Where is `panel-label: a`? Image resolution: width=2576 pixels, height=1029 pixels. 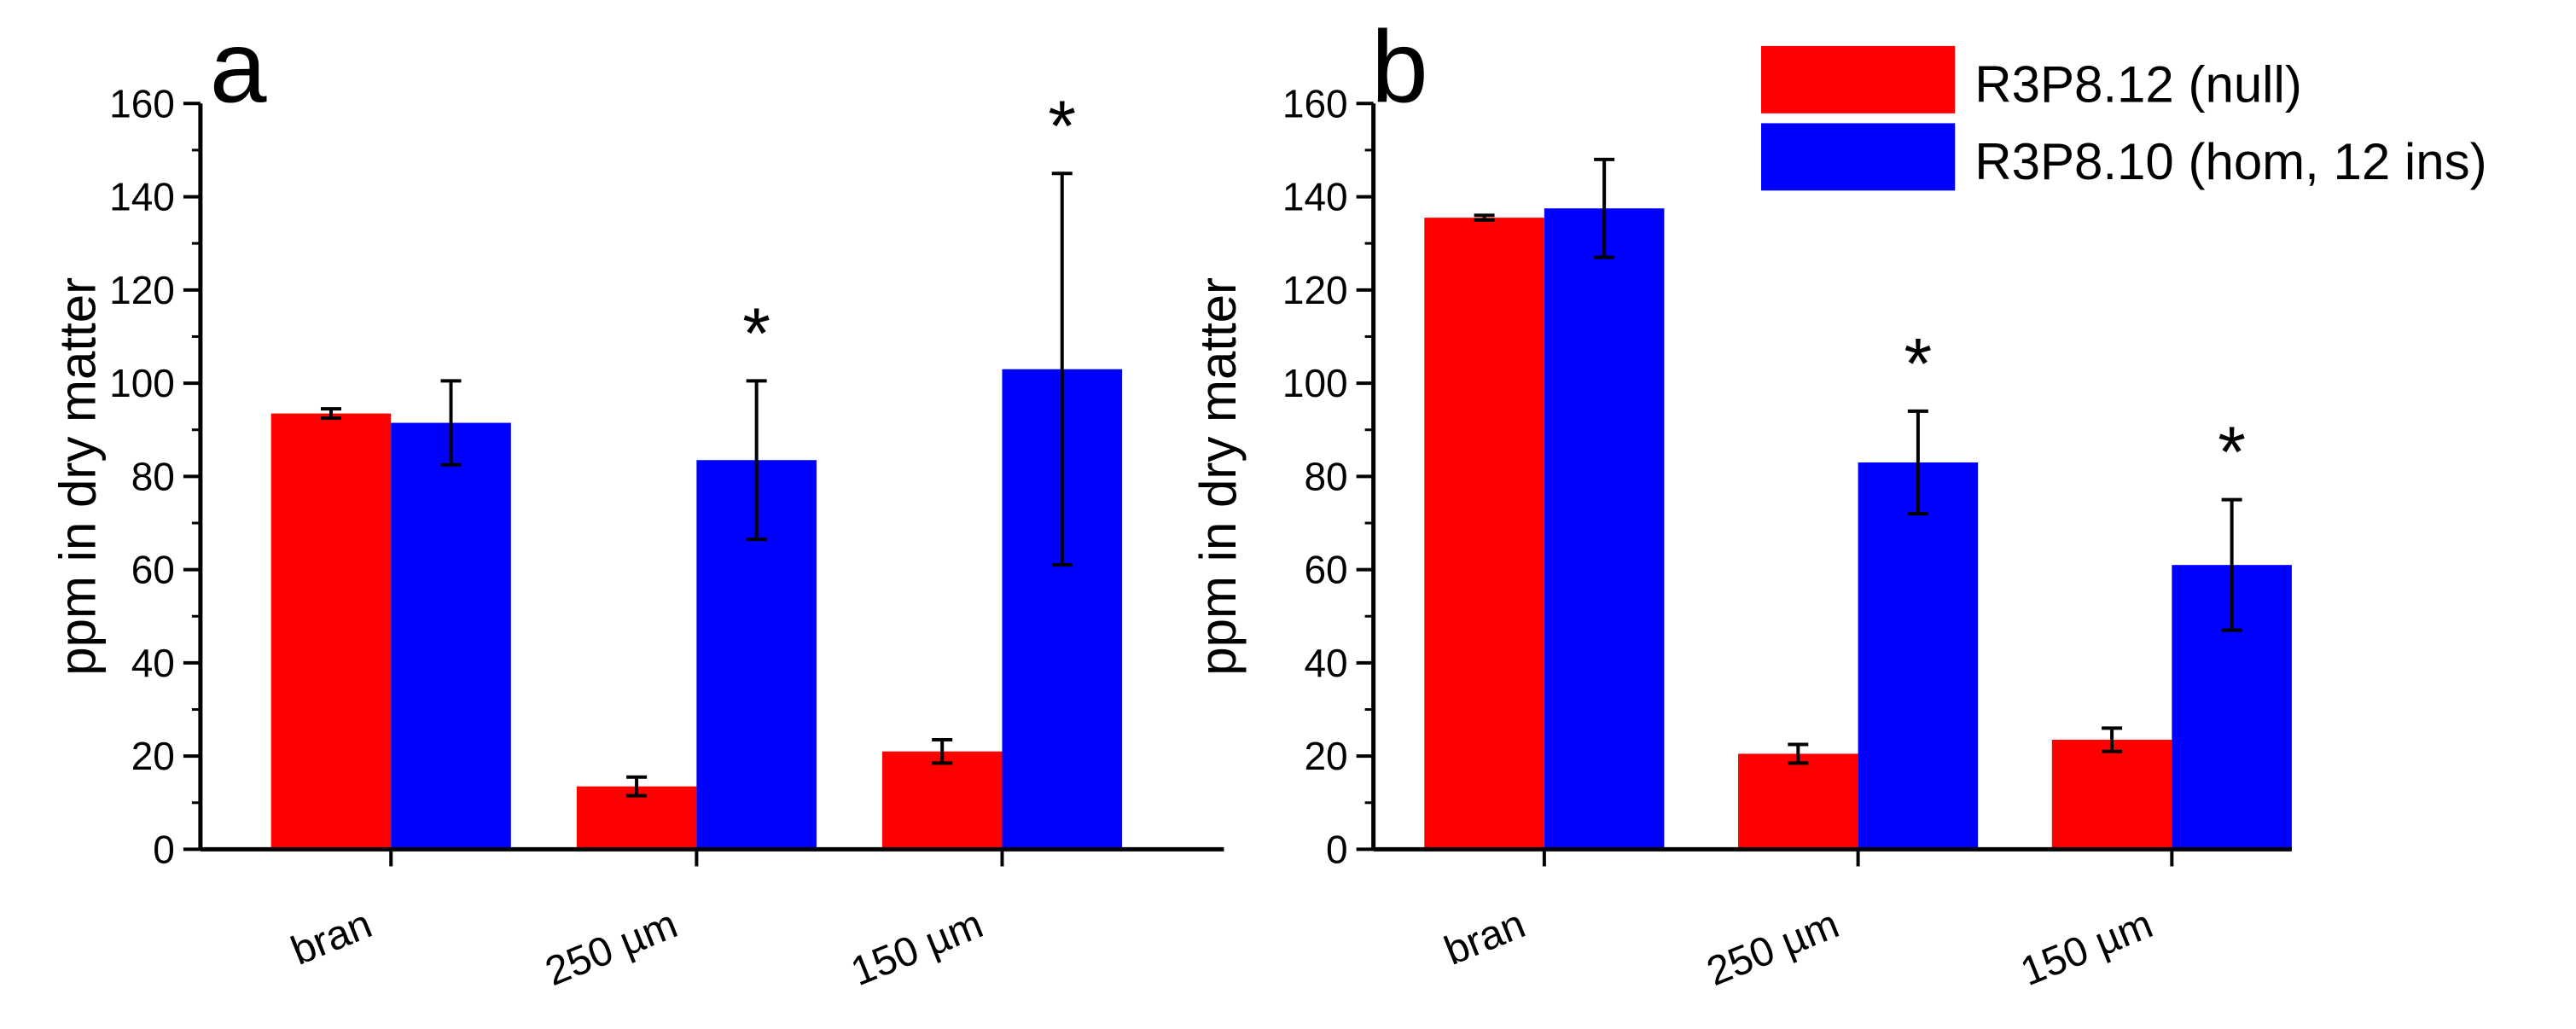 panel-label: a is located at coordinates (239, 66).